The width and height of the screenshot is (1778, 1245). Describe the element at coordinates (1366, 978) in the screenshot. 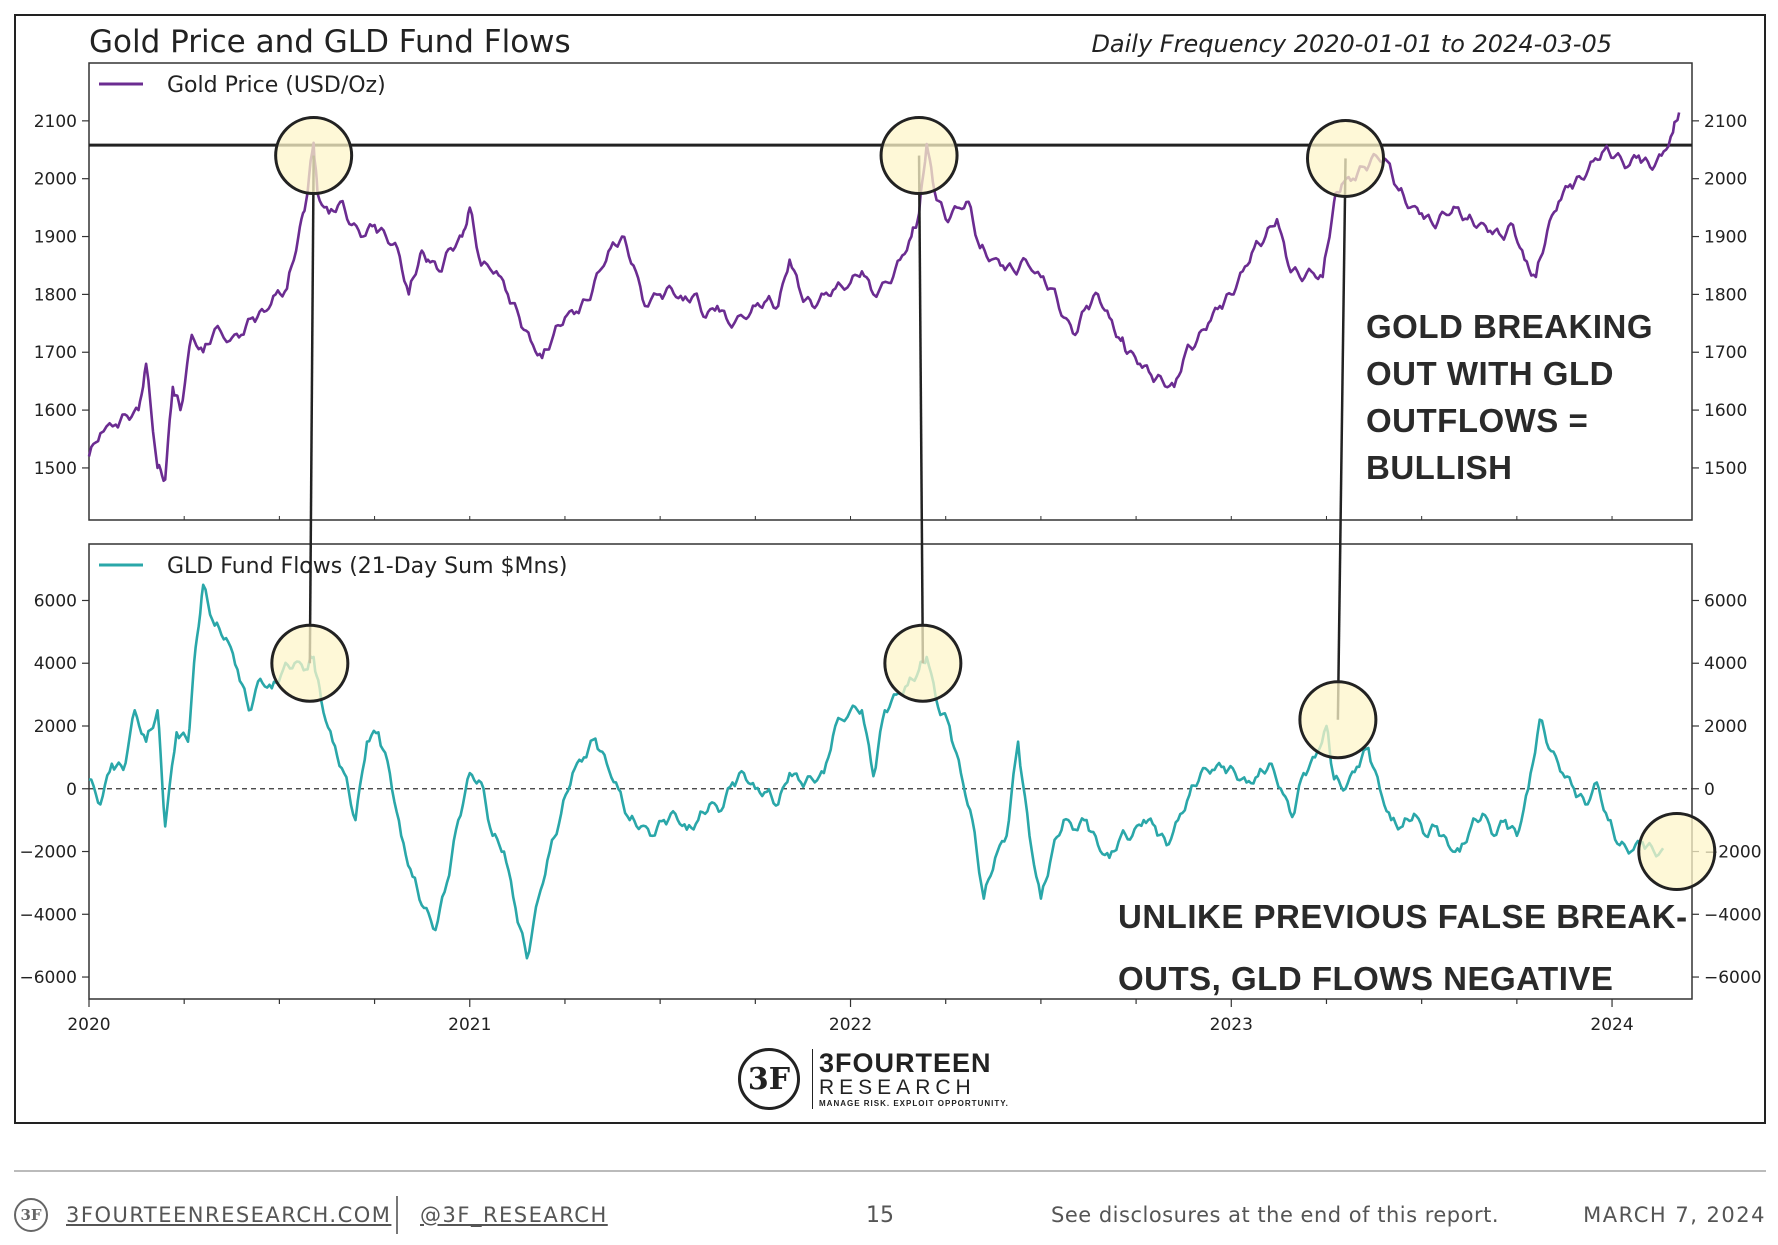

I see `annotation-line: OUTS, GLD FLOWS NEGATIVE` at that location.